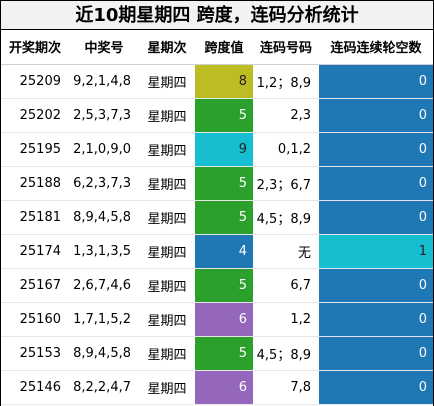 The height and width of the screenshot is (406, 434). I want to click on table-row: 25195 2,1,0,9,0 星期四 9 0,1,2 0, so click(217, 149).